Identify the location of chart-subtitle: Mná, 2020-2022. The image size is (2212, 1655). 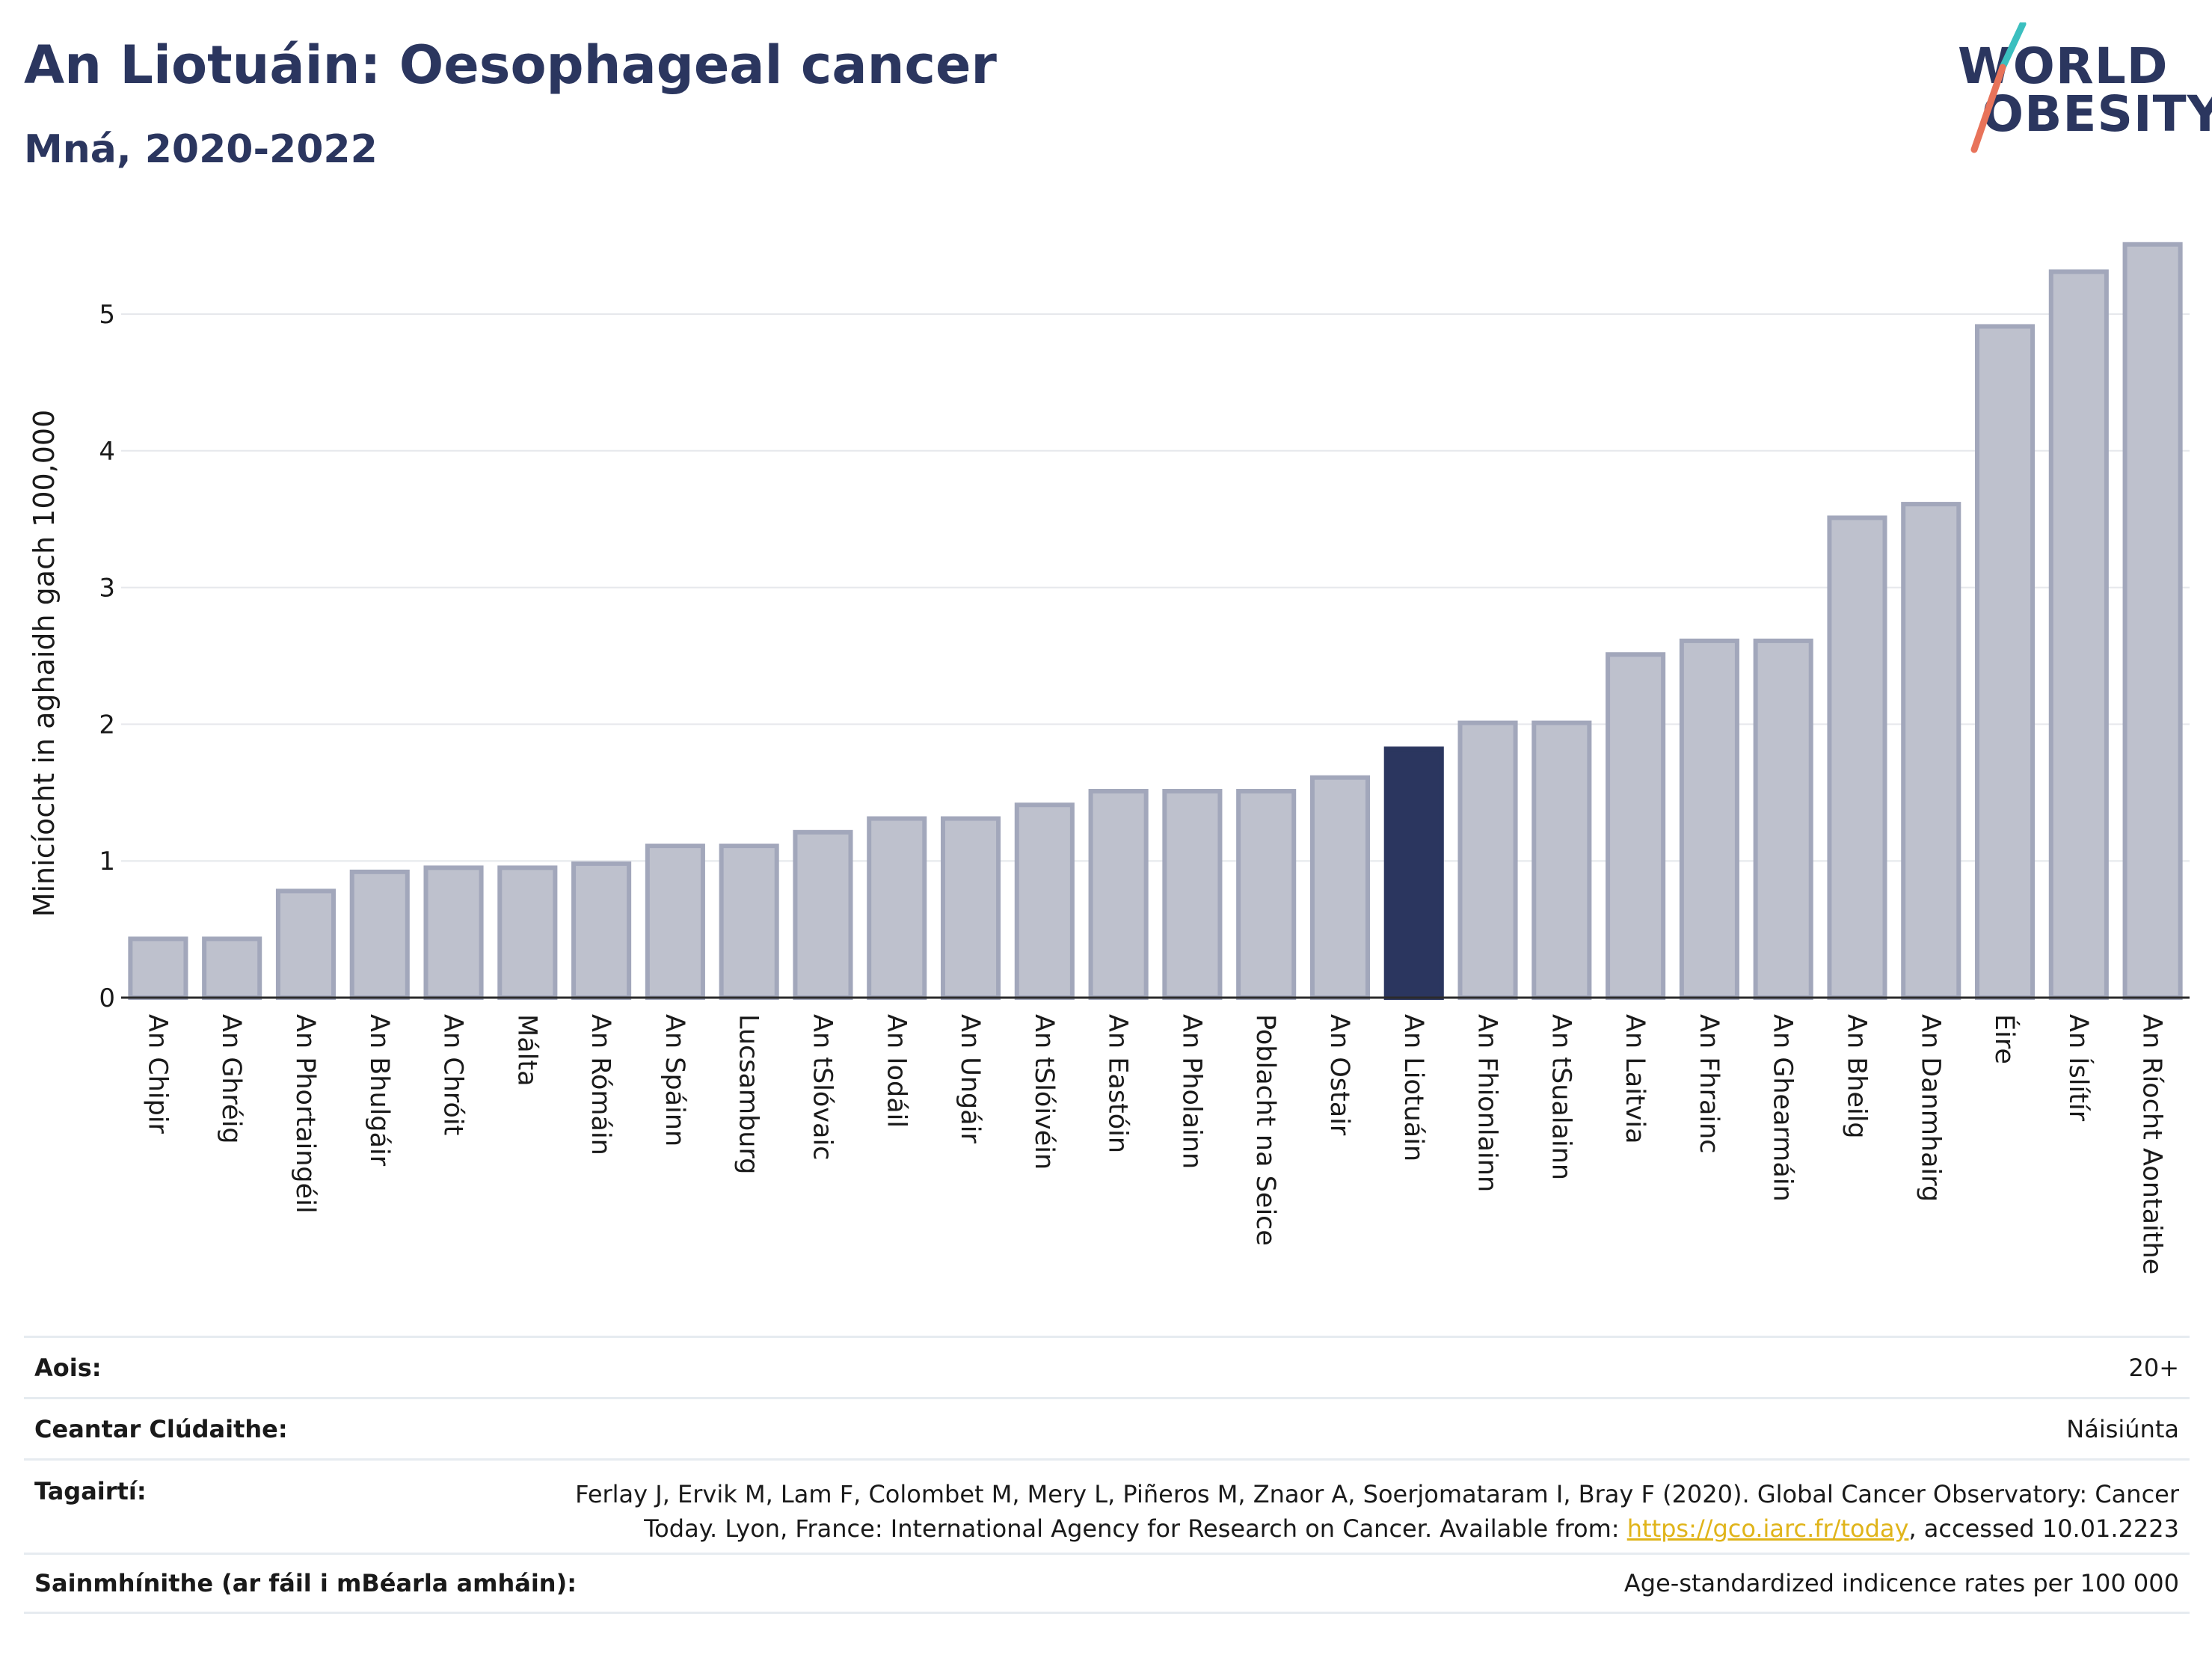
(201, 149).